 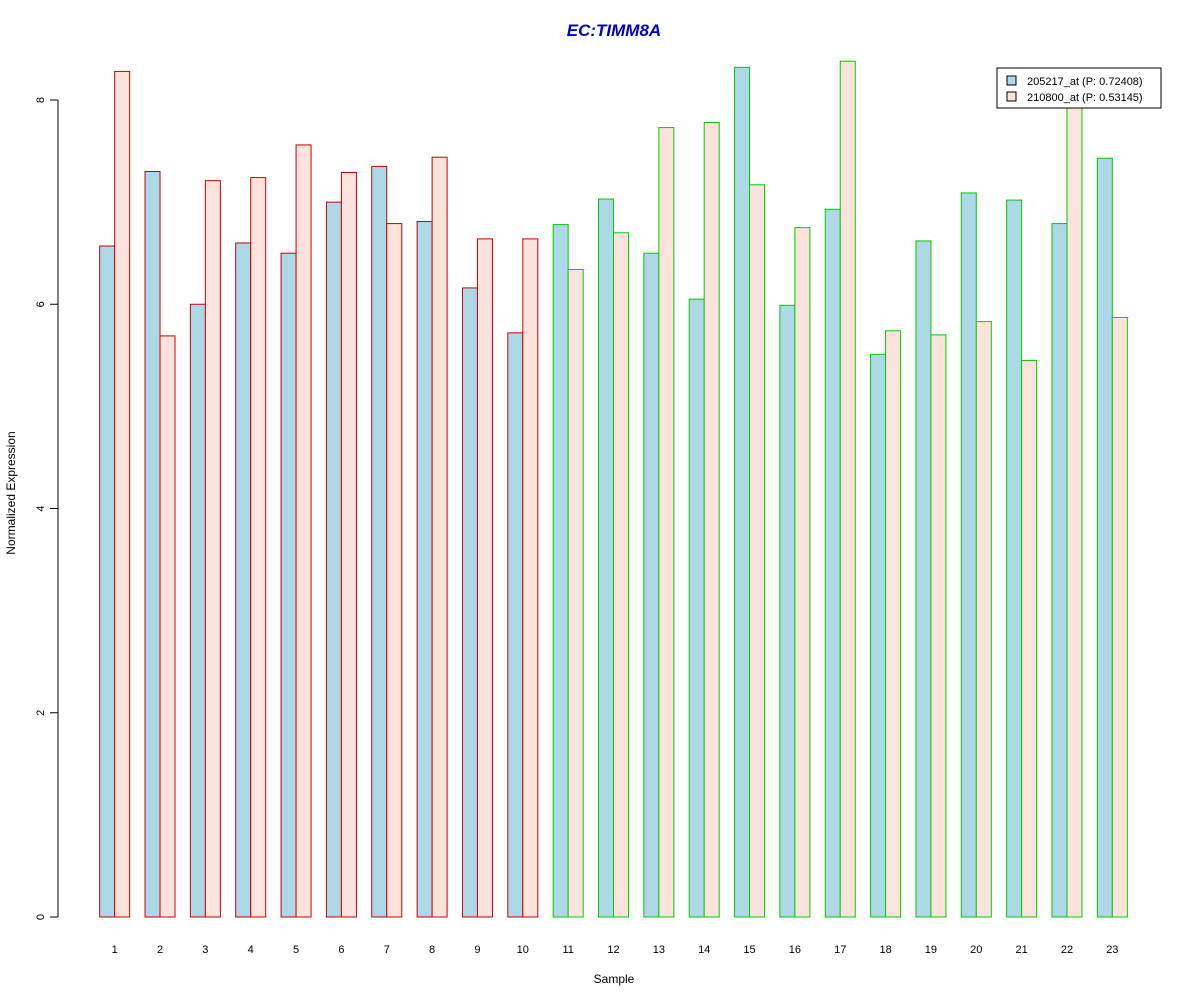 What do you see at coordinates (251, 950) in the screenshot?
I see `x-tick-label: 4` at bounding box center [251, 950].